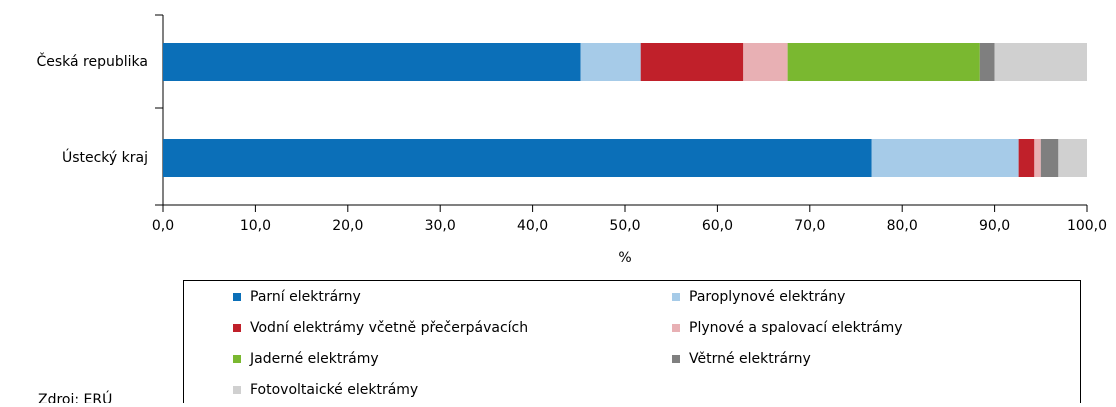 The height and width of the screenshot is (407, 1116). What do you see at coordinates (624, 226) in the screenshot?
I see `x-tick-label: 50,0` at bounding box center [624, 226].